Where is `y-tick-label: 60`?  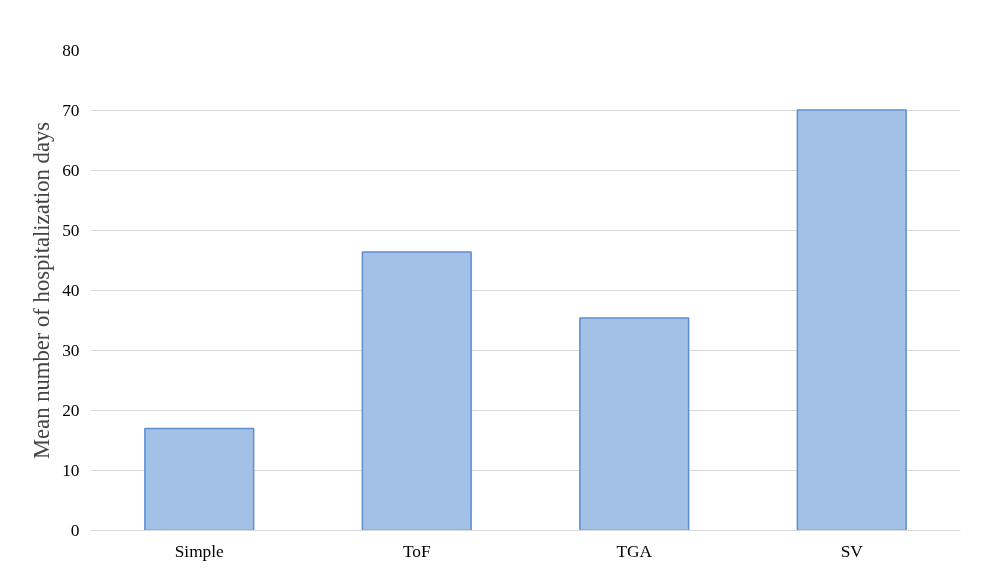
y-tick-label: 60 is located at coordinates (71, 170).